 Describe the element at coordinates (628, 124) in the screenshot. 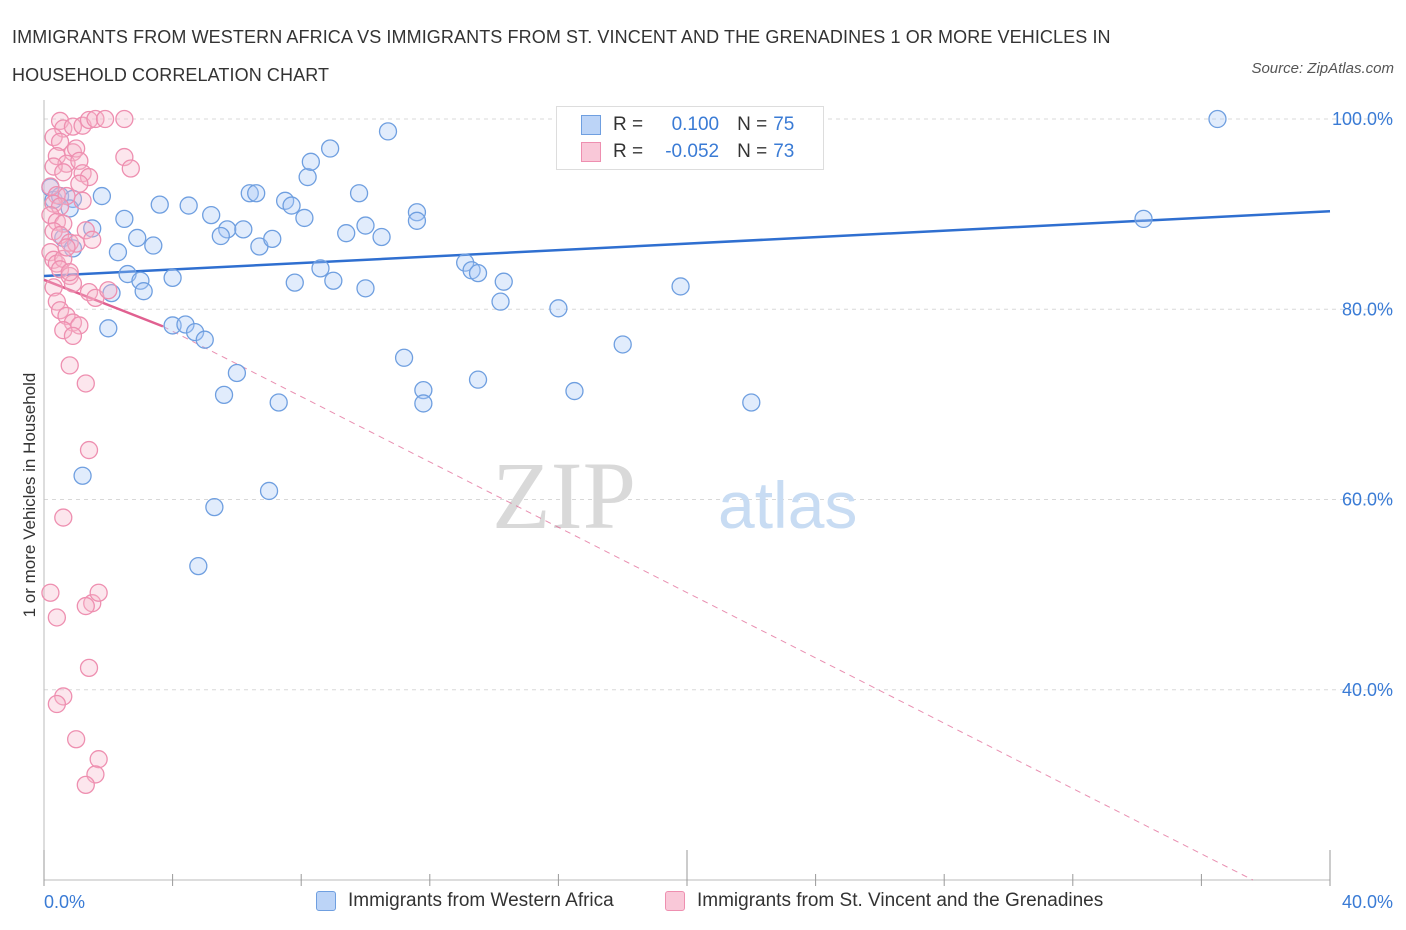

I see `legend-r-label: R =` at that location.